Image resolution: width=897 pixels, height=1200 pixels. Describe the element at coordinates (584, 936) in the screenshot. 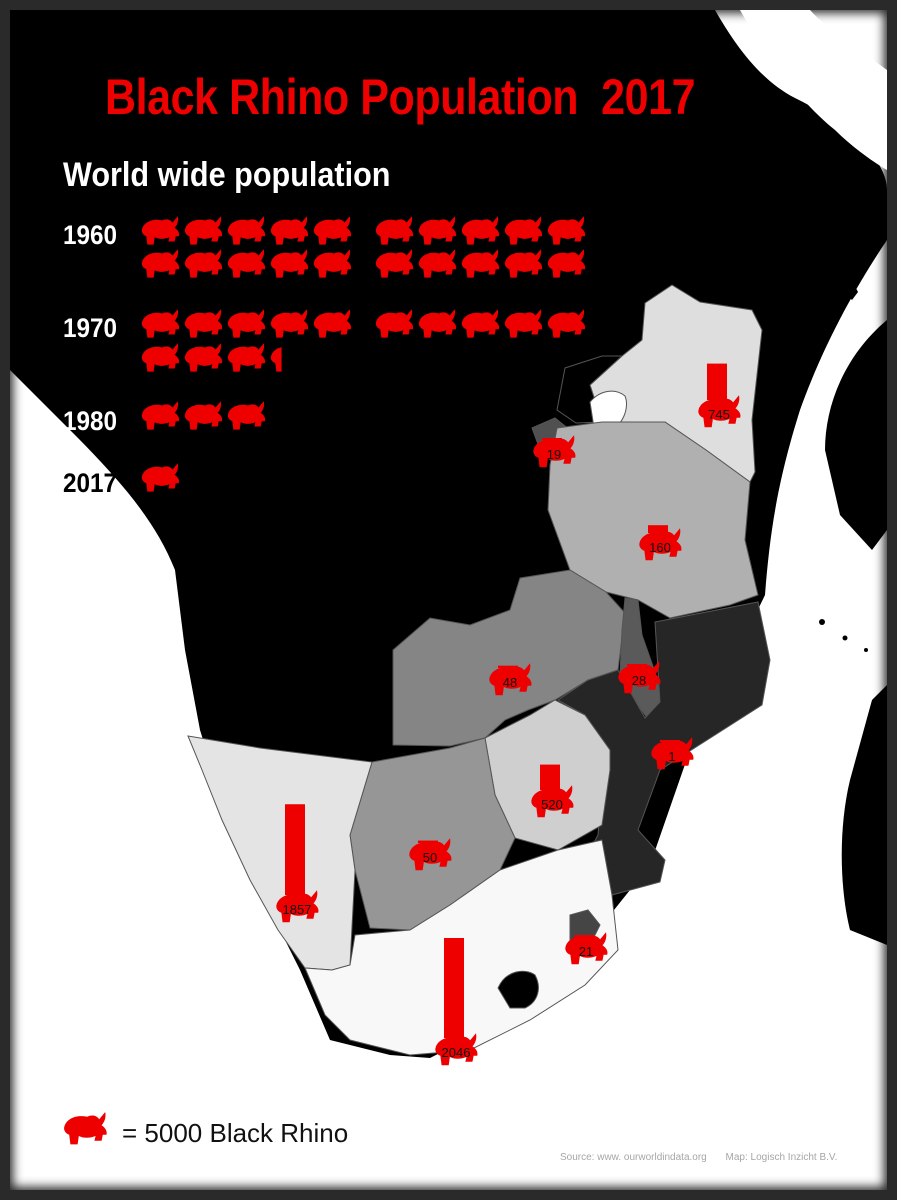

I see `bar-swaziland` at that location.